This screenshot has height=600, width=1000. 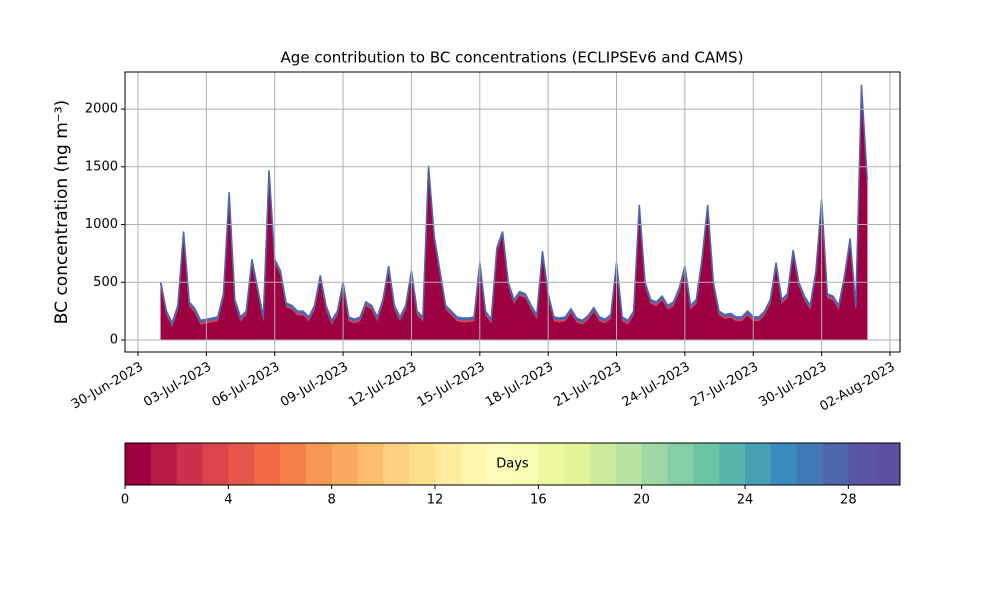 What do you see at coordinates (641, 500) in the screenshot?
I see `colorbar-tick-label: 20` at bounding box center [641, 500].